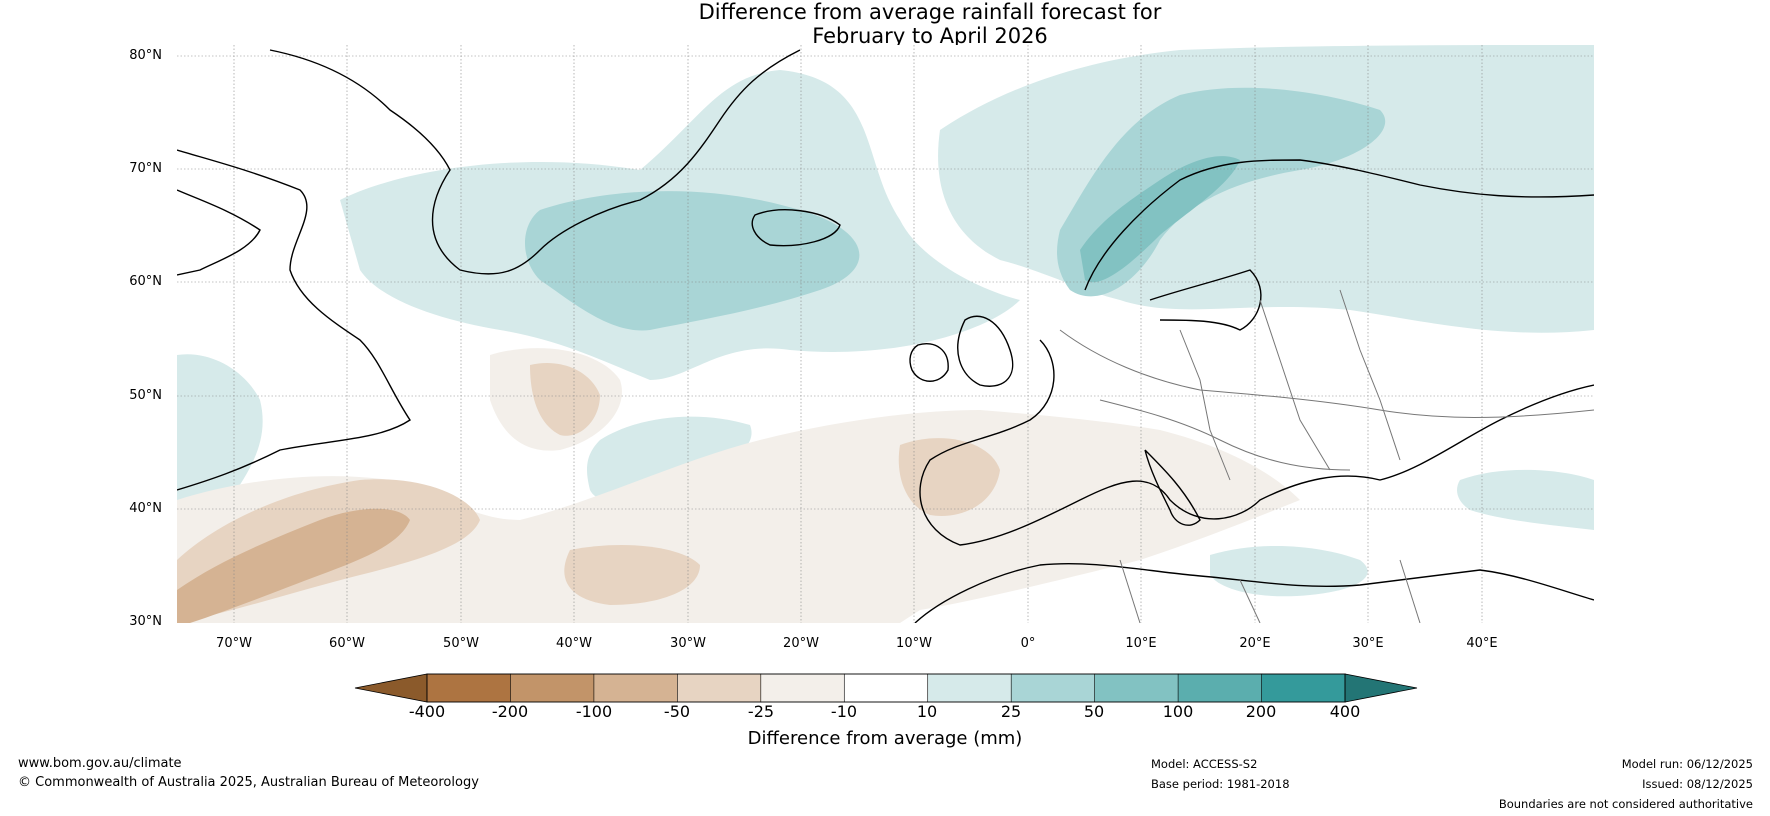 The height and width of the screenshot is (816, 1770). Describe the element at coordinates (145, 168) in the screenshot. I see `lat-label-70n: 70°N` at that location.